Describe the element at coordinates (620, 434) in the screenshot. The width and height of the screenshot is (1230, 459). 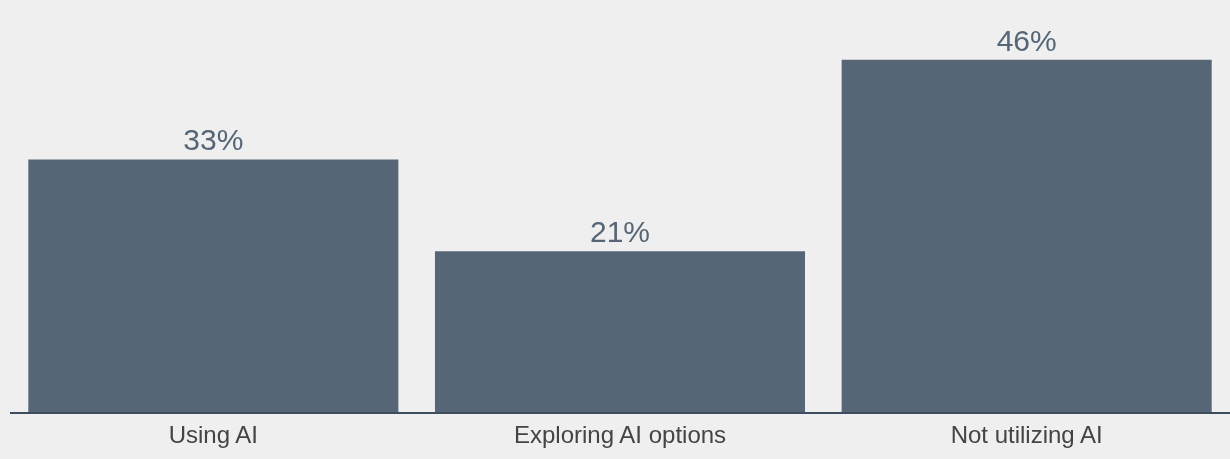
I see `x-tick-label: Exploring AI options` at that location.